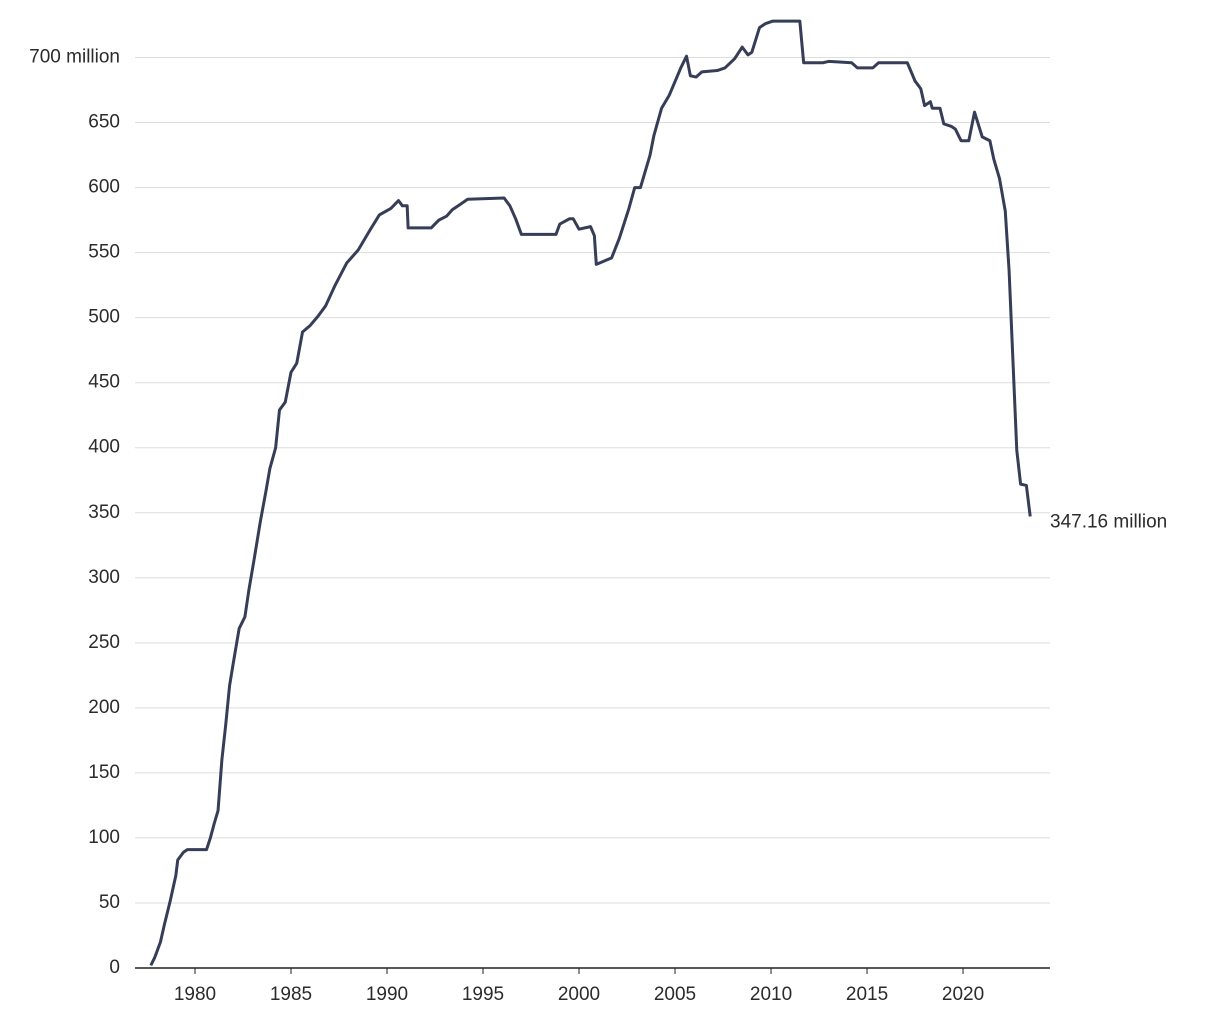 The width and height of the screenshot is (1220, 1025). I want to click on y-tick-label: 450, so click(104, 382).